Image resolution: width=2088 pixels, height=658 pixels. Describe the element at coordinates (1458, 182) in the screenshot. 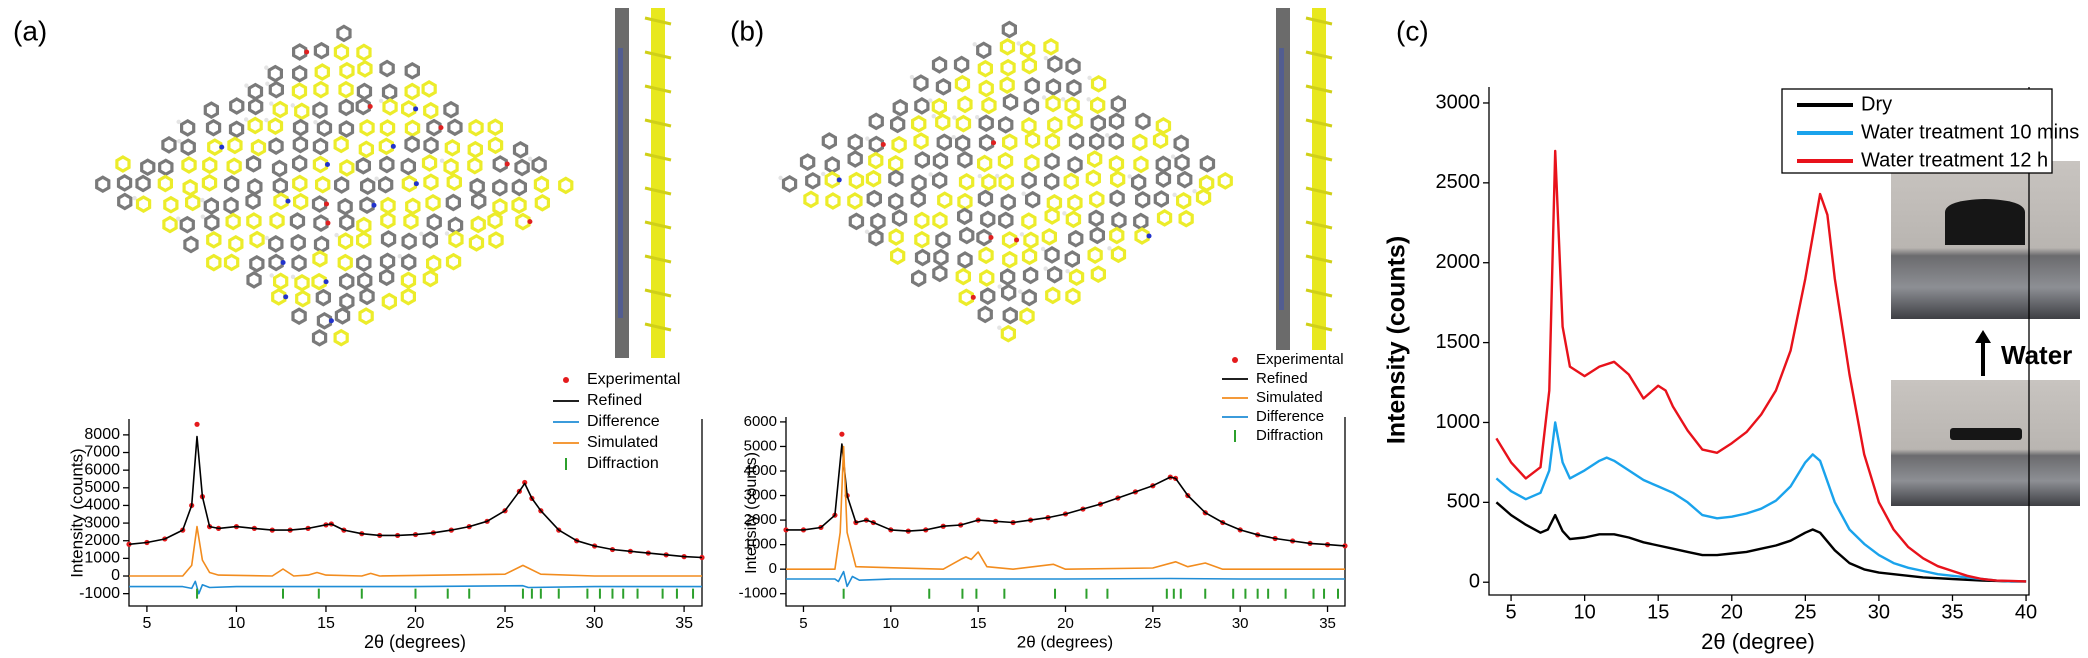

I see `y-tick-label: 2500` at that location.